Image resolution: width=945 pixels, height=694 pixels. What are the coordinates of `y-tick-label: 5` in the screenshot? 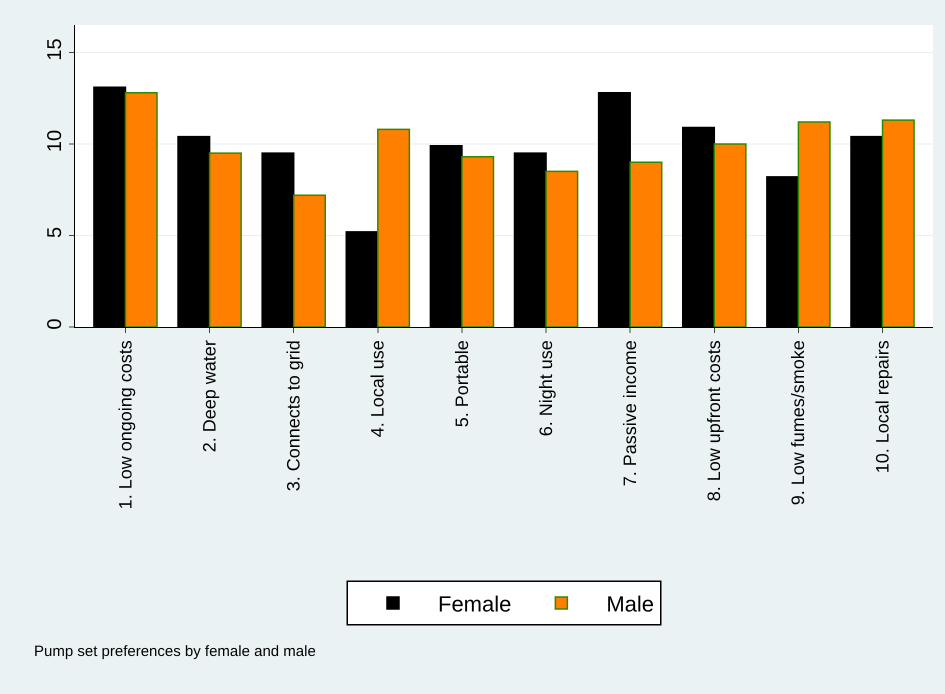 It's located at (55, 232).